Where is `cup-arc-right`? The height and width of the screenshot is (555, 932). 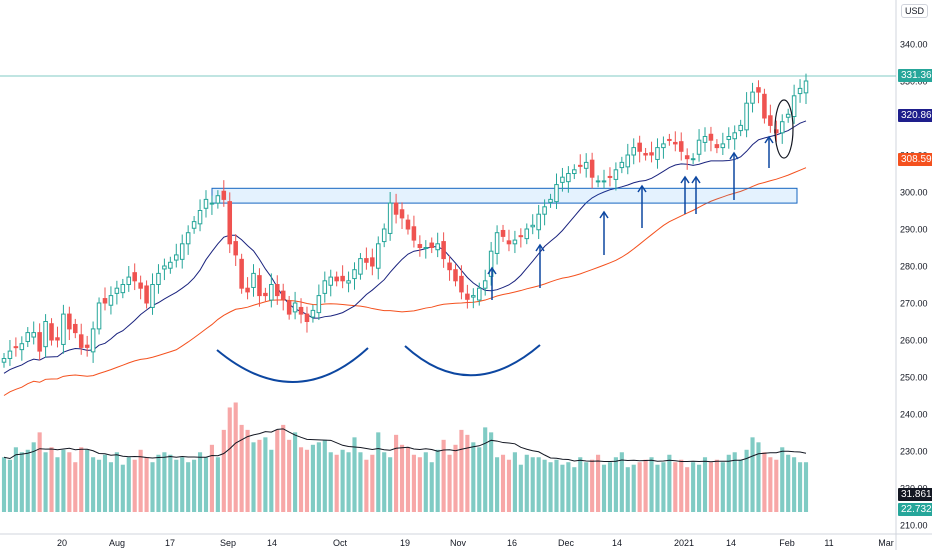
cup-arc-right is located at coordinates (472, 360).